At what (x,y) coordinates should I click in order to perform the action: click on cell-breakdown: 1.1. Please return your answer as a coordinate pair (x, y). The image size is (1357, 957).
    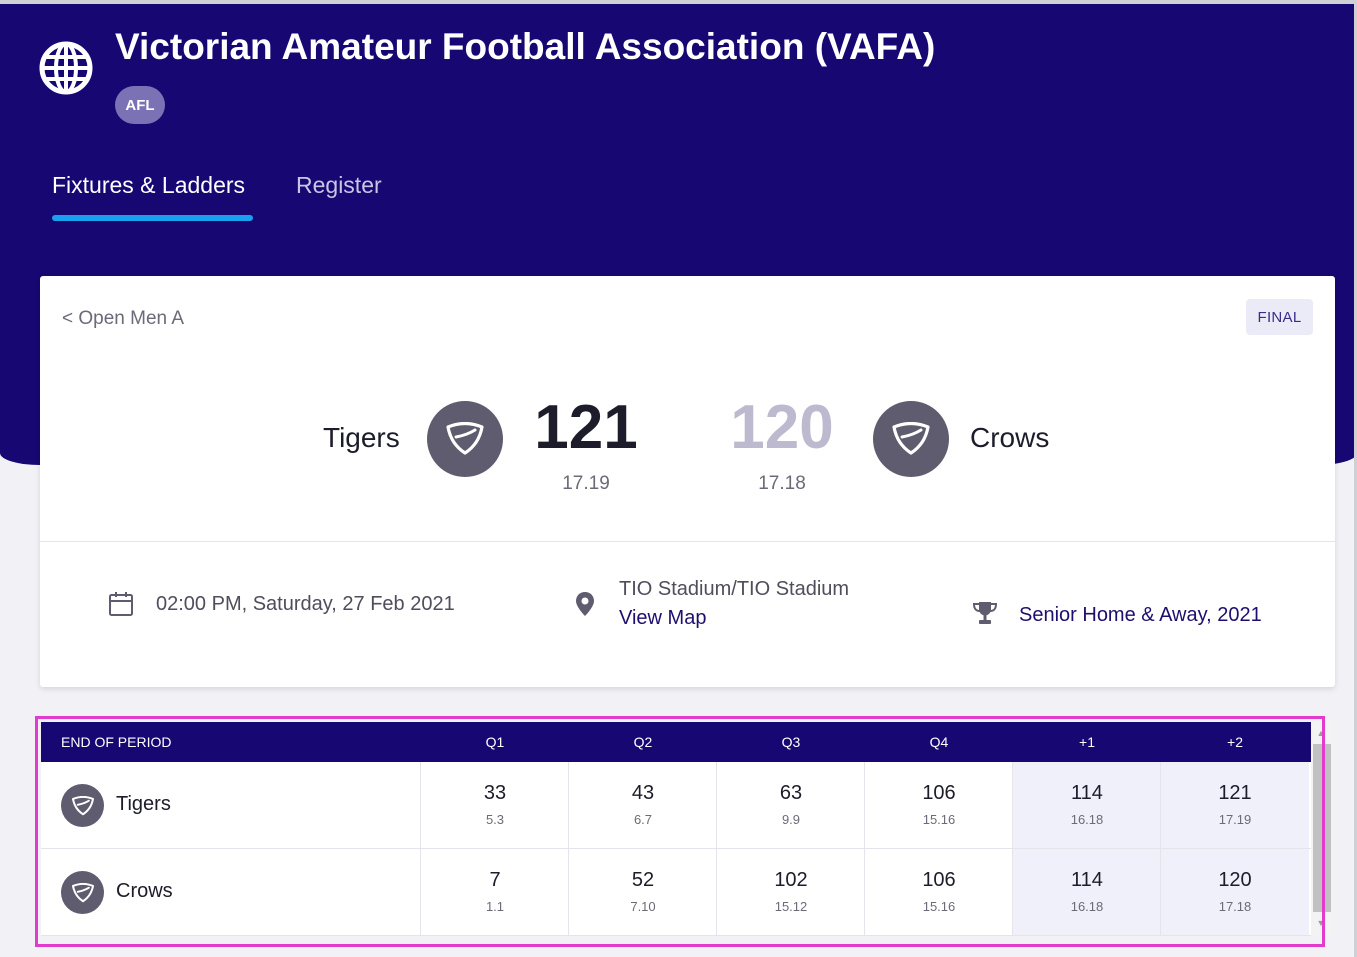
    Looking at the image, I should click on (495, 906).